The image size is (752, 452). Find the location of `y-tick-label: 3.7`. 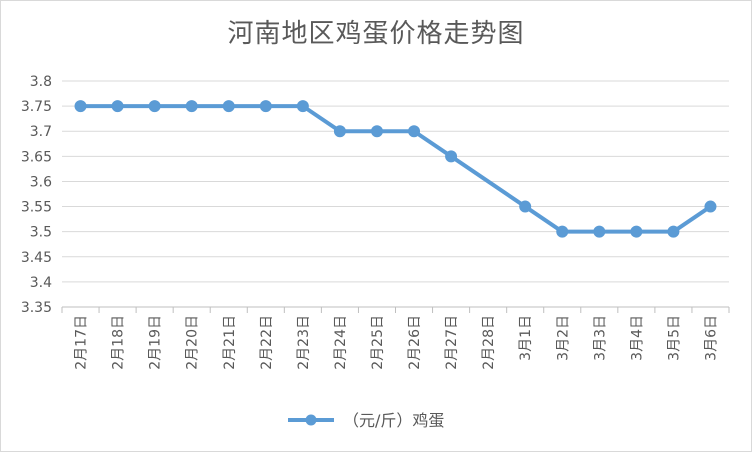

y-tick-label: 3.7 is located at coordinates (41, 132).